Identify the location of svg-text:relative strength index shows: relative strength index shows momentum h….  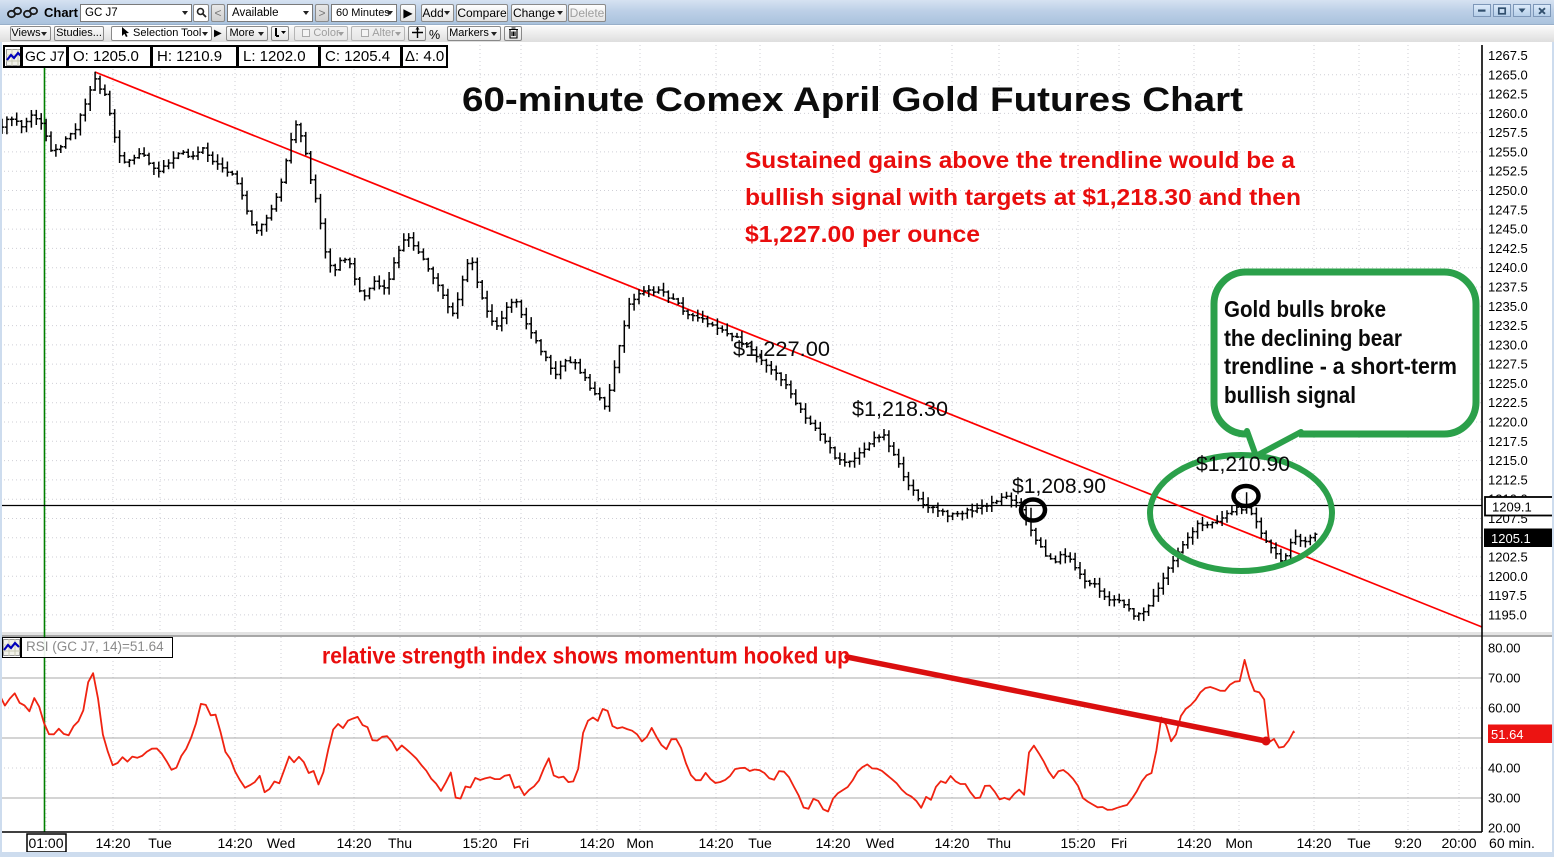
(586, 656).